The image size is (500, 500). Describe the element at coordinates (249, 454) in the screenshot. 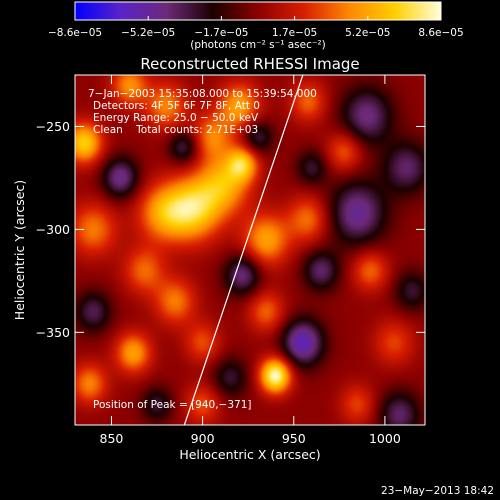

I see `x-axis-label: Heliocentric X (arcsec)` at that location.